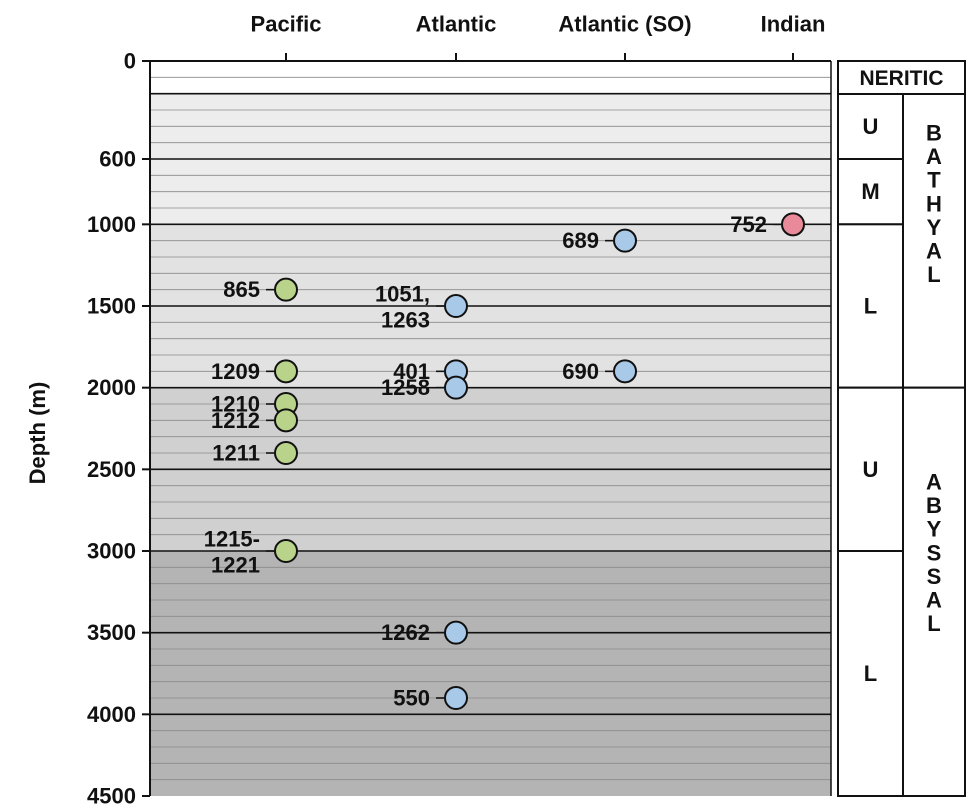  What do you see at coordinates (37, 433) in the screenshot?
I see `y-axis-label: Depth (m)` at bounding box center [37, 433].